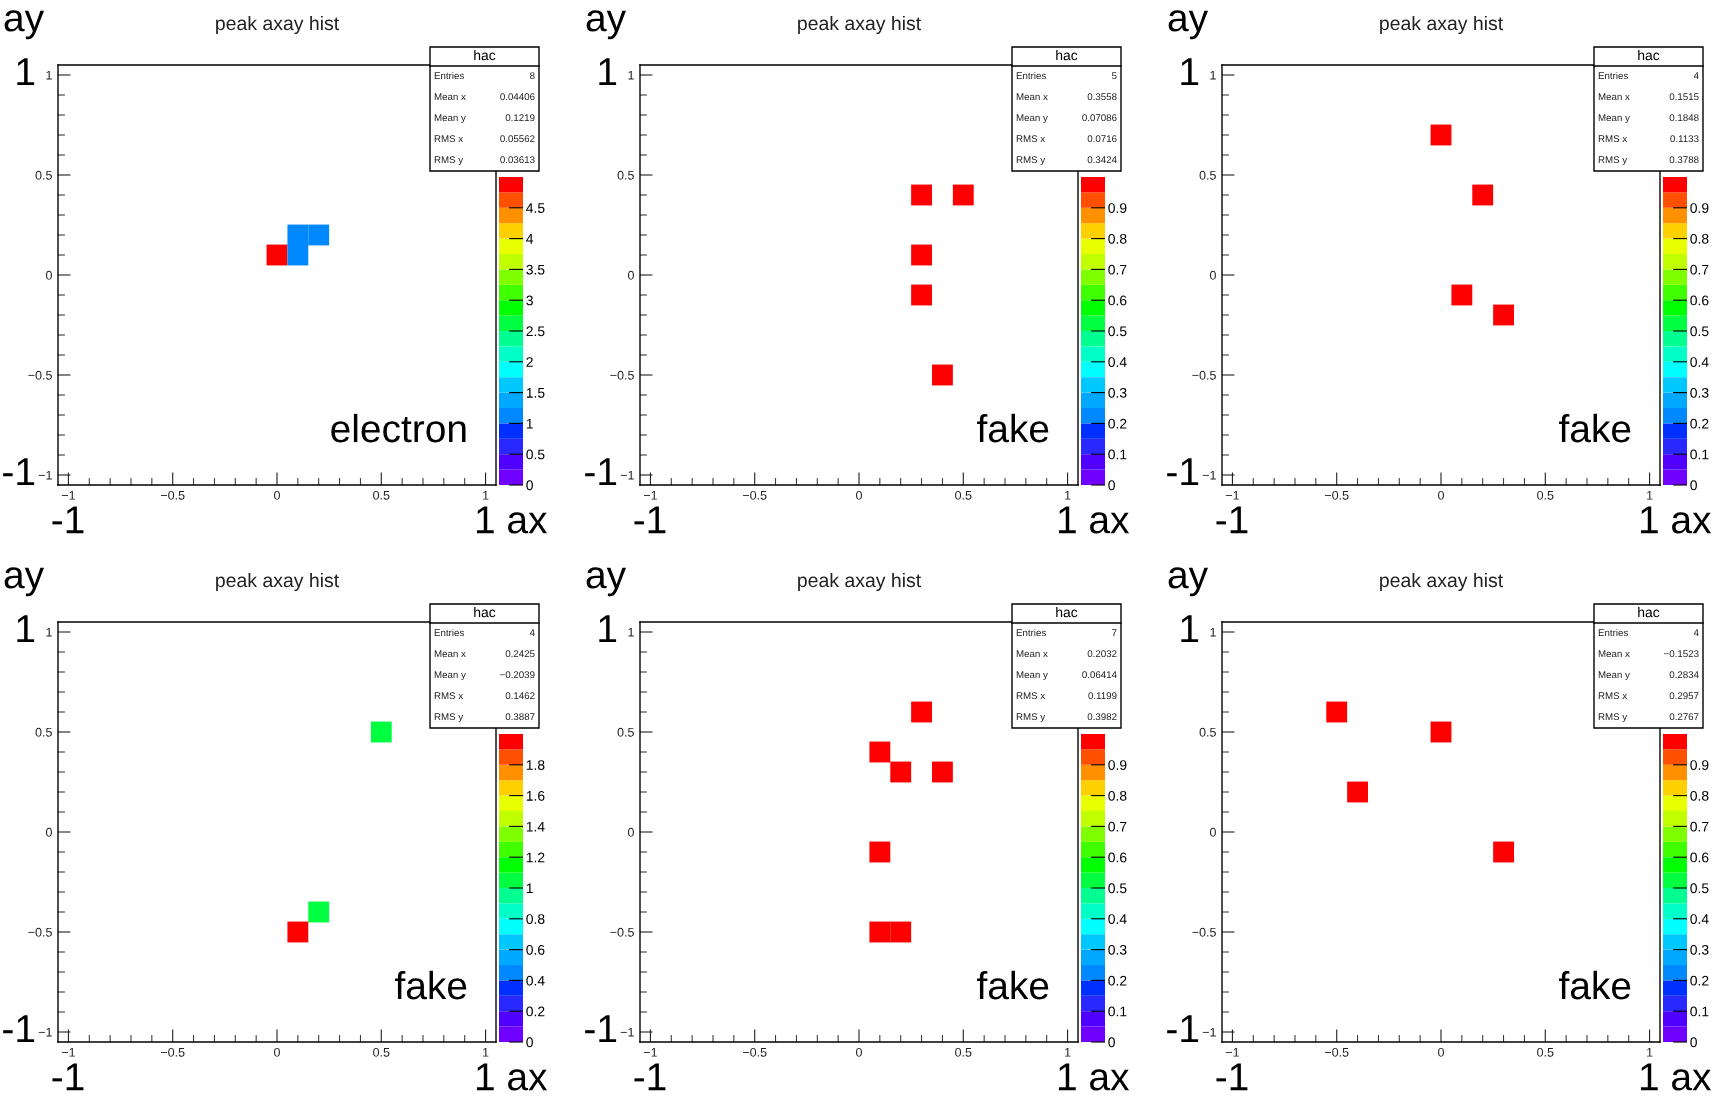 The height and width of the screenshot is (1109, 1731). What do you see at coordinates (520, 717) in the screenshot?
I see `text: 0.3887` at bounding box center [520, 717].